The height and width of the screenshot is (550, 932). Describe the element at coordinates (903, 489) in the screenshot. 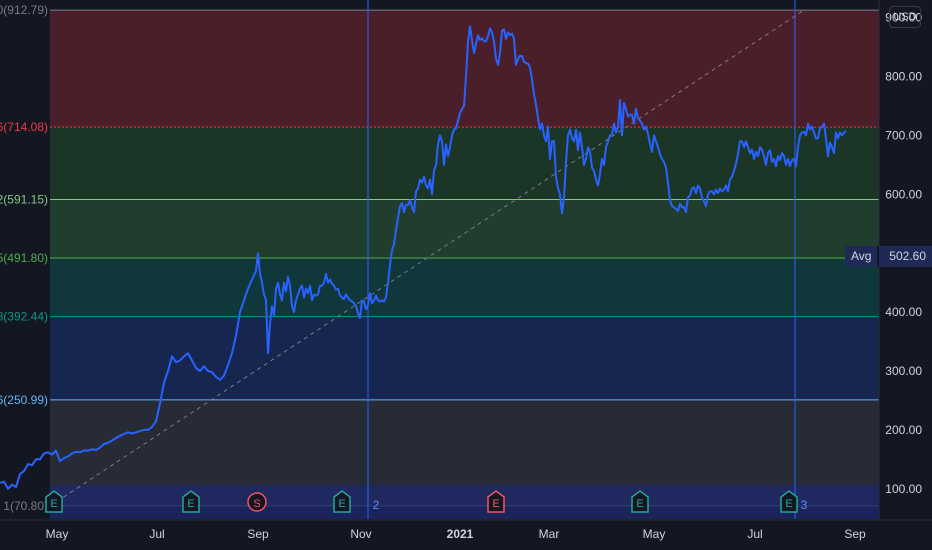

I see `y-tick-label: 100.00` at that location.